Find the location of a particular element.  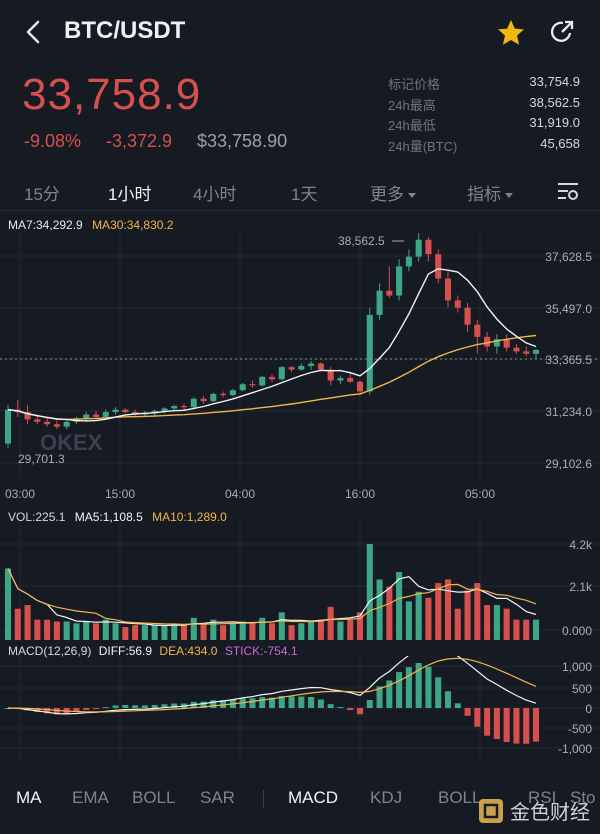

diff-label: DIFF:56.9 is located at coordinates (125, 651).